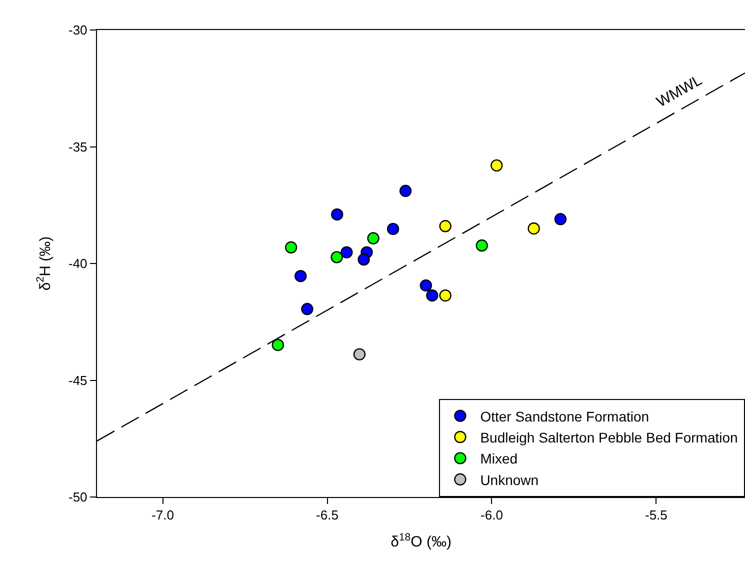  Describe the element at coordinates (609, 437) in the screenshot. I see `legend-label: Budleigh Salterton Pebble Bed Formation` at that location.